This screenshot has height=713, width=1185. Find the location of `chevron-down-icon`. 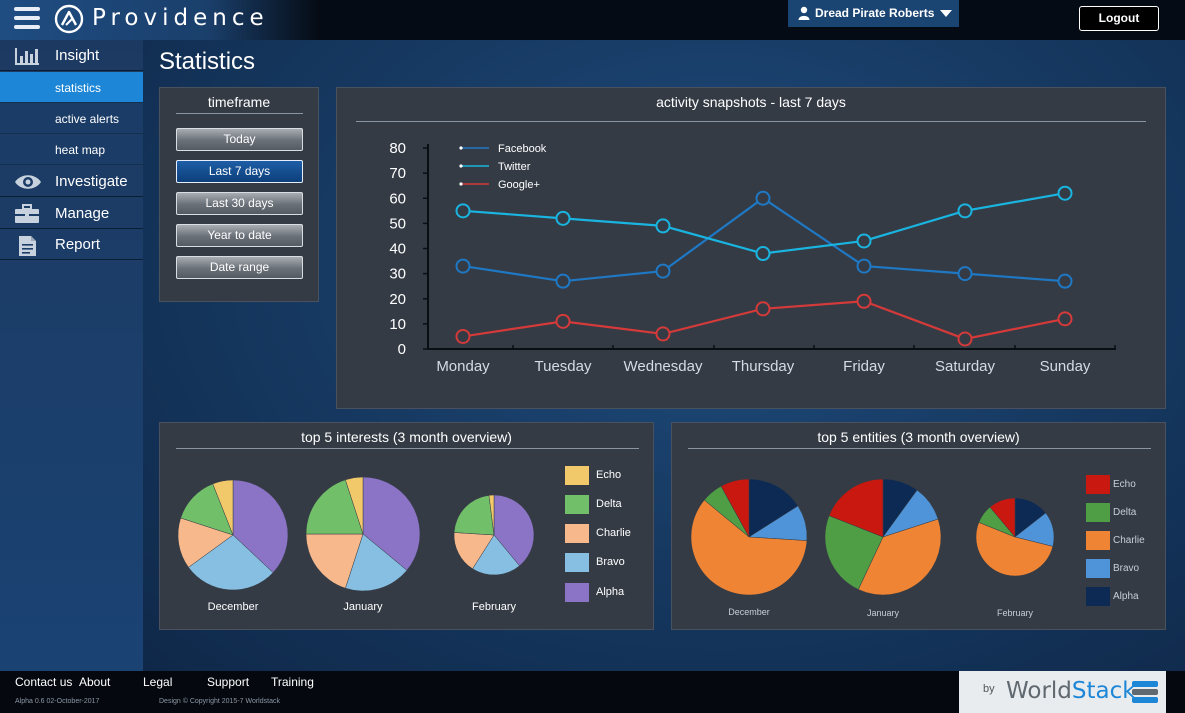

chevron-down-icon is located at coordinates (946, 13).